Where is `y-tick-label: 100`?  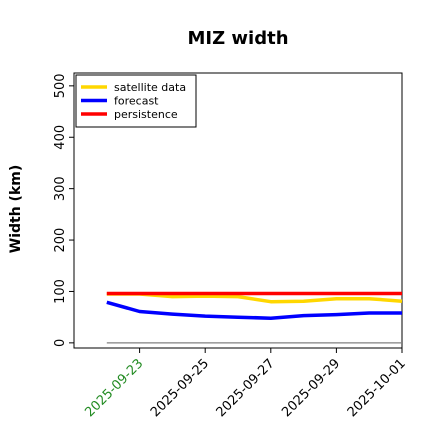
y-tick-label: 100 is located at coordinates (60, 291).